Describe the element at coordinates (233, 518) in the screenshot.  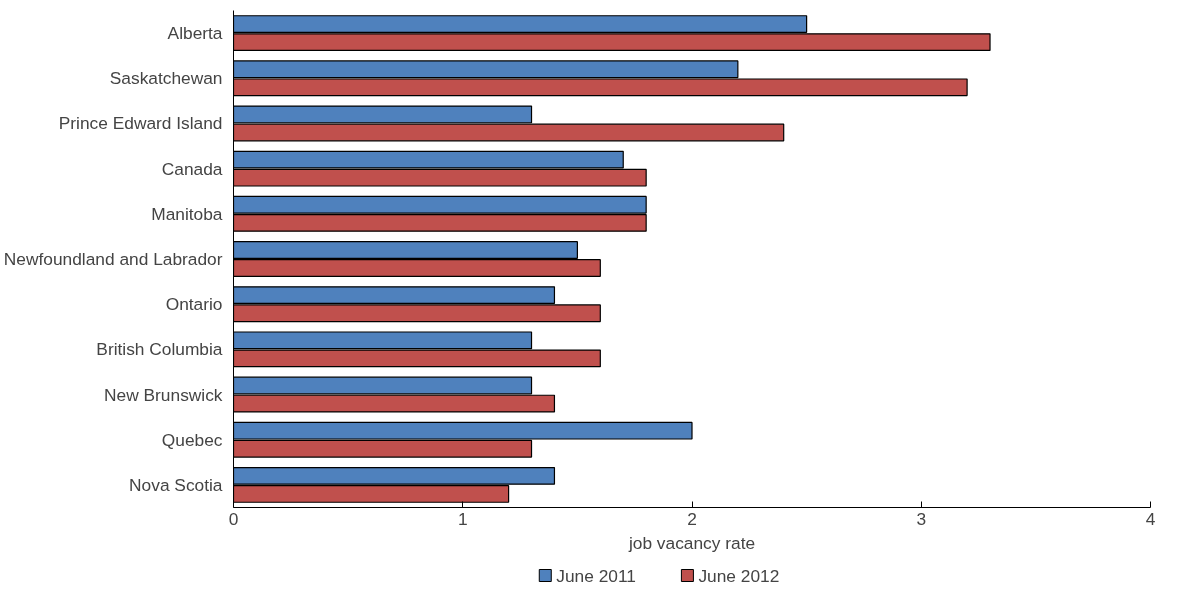
I see `x-tick-label: 0` at that location.